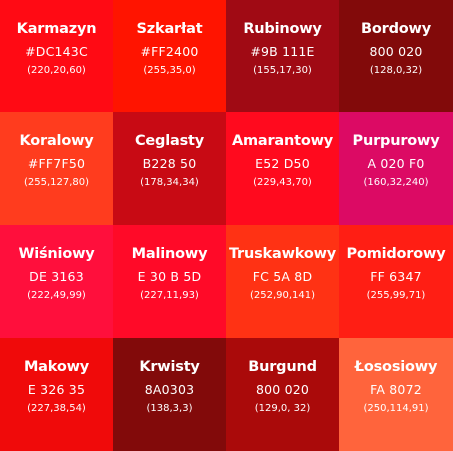  I want to click on color-name: Malinowy, so click(169, 254).